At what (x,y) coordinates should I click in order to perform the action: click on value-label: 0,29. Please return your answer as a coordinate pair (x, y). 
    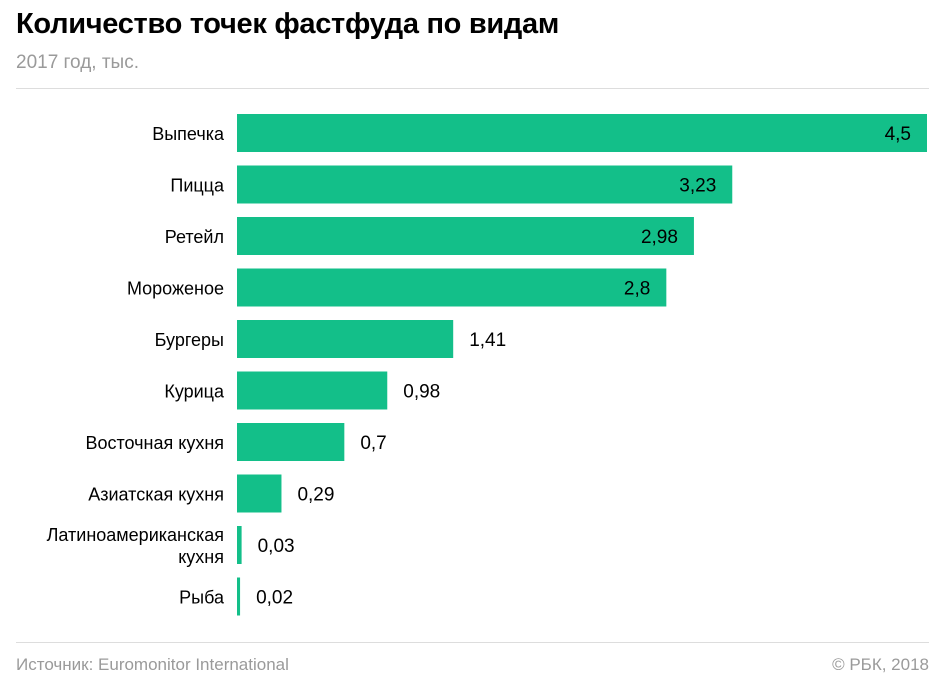
    Looking at the image, I should click on (315, 495).